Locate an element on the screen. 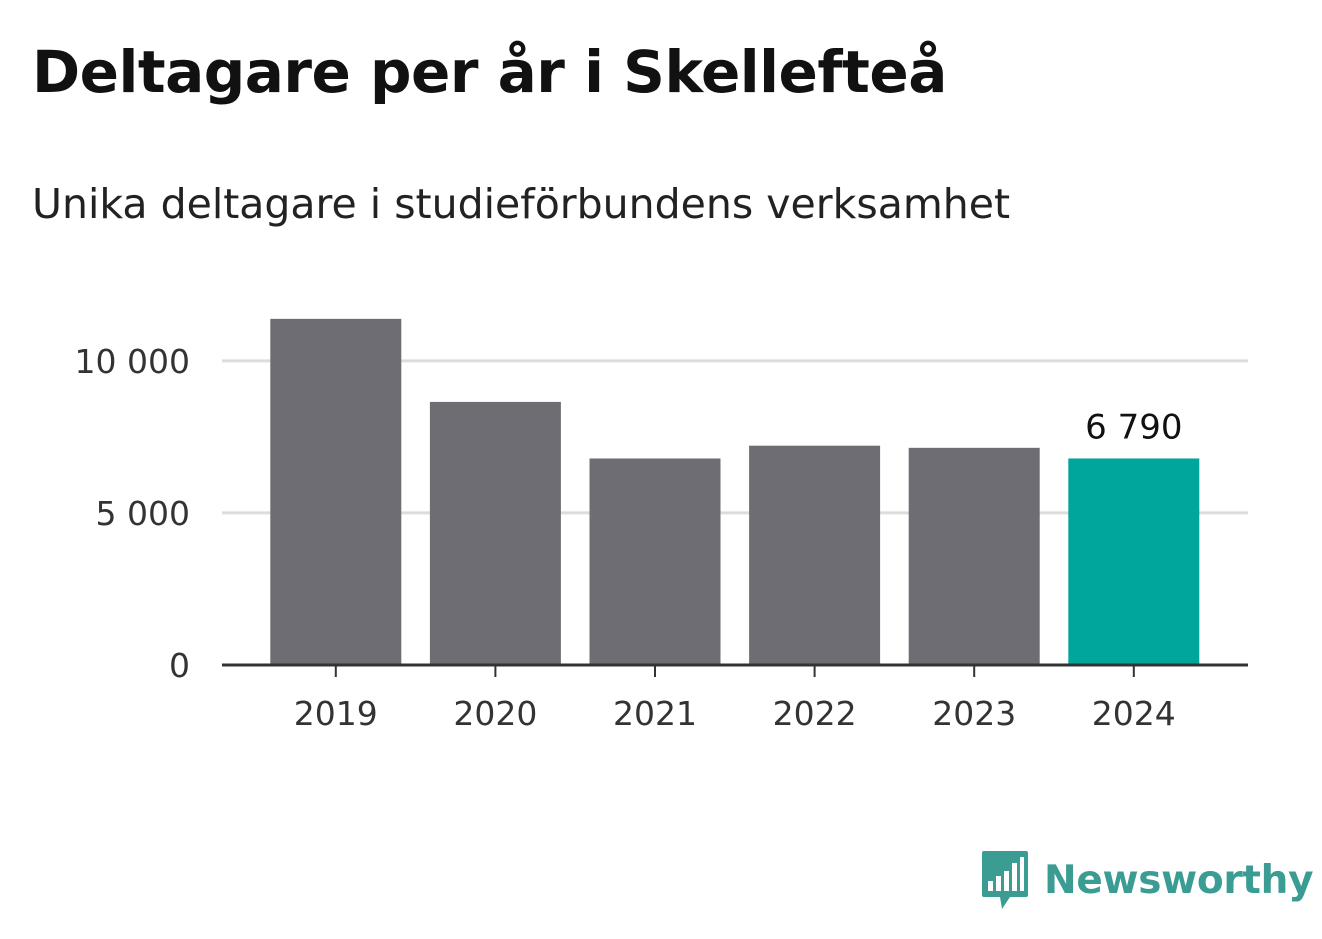 The height and width of the screenshot is (939, 1322). x-tick-label: 2024 is located at coordinates (1134, 713).